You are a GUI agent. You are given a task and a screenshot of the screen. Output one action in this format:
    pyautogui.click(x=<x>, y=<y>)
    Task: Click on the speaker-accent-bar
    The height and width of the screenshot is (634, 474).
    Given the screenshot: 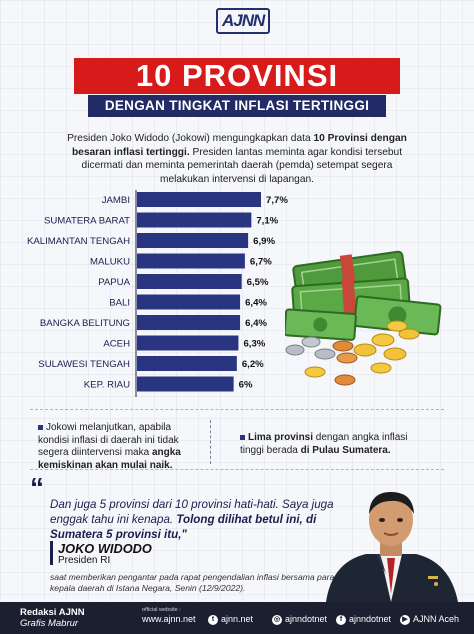 What is the action you would take?
    pyautogui.click(x=51, y=553)
    